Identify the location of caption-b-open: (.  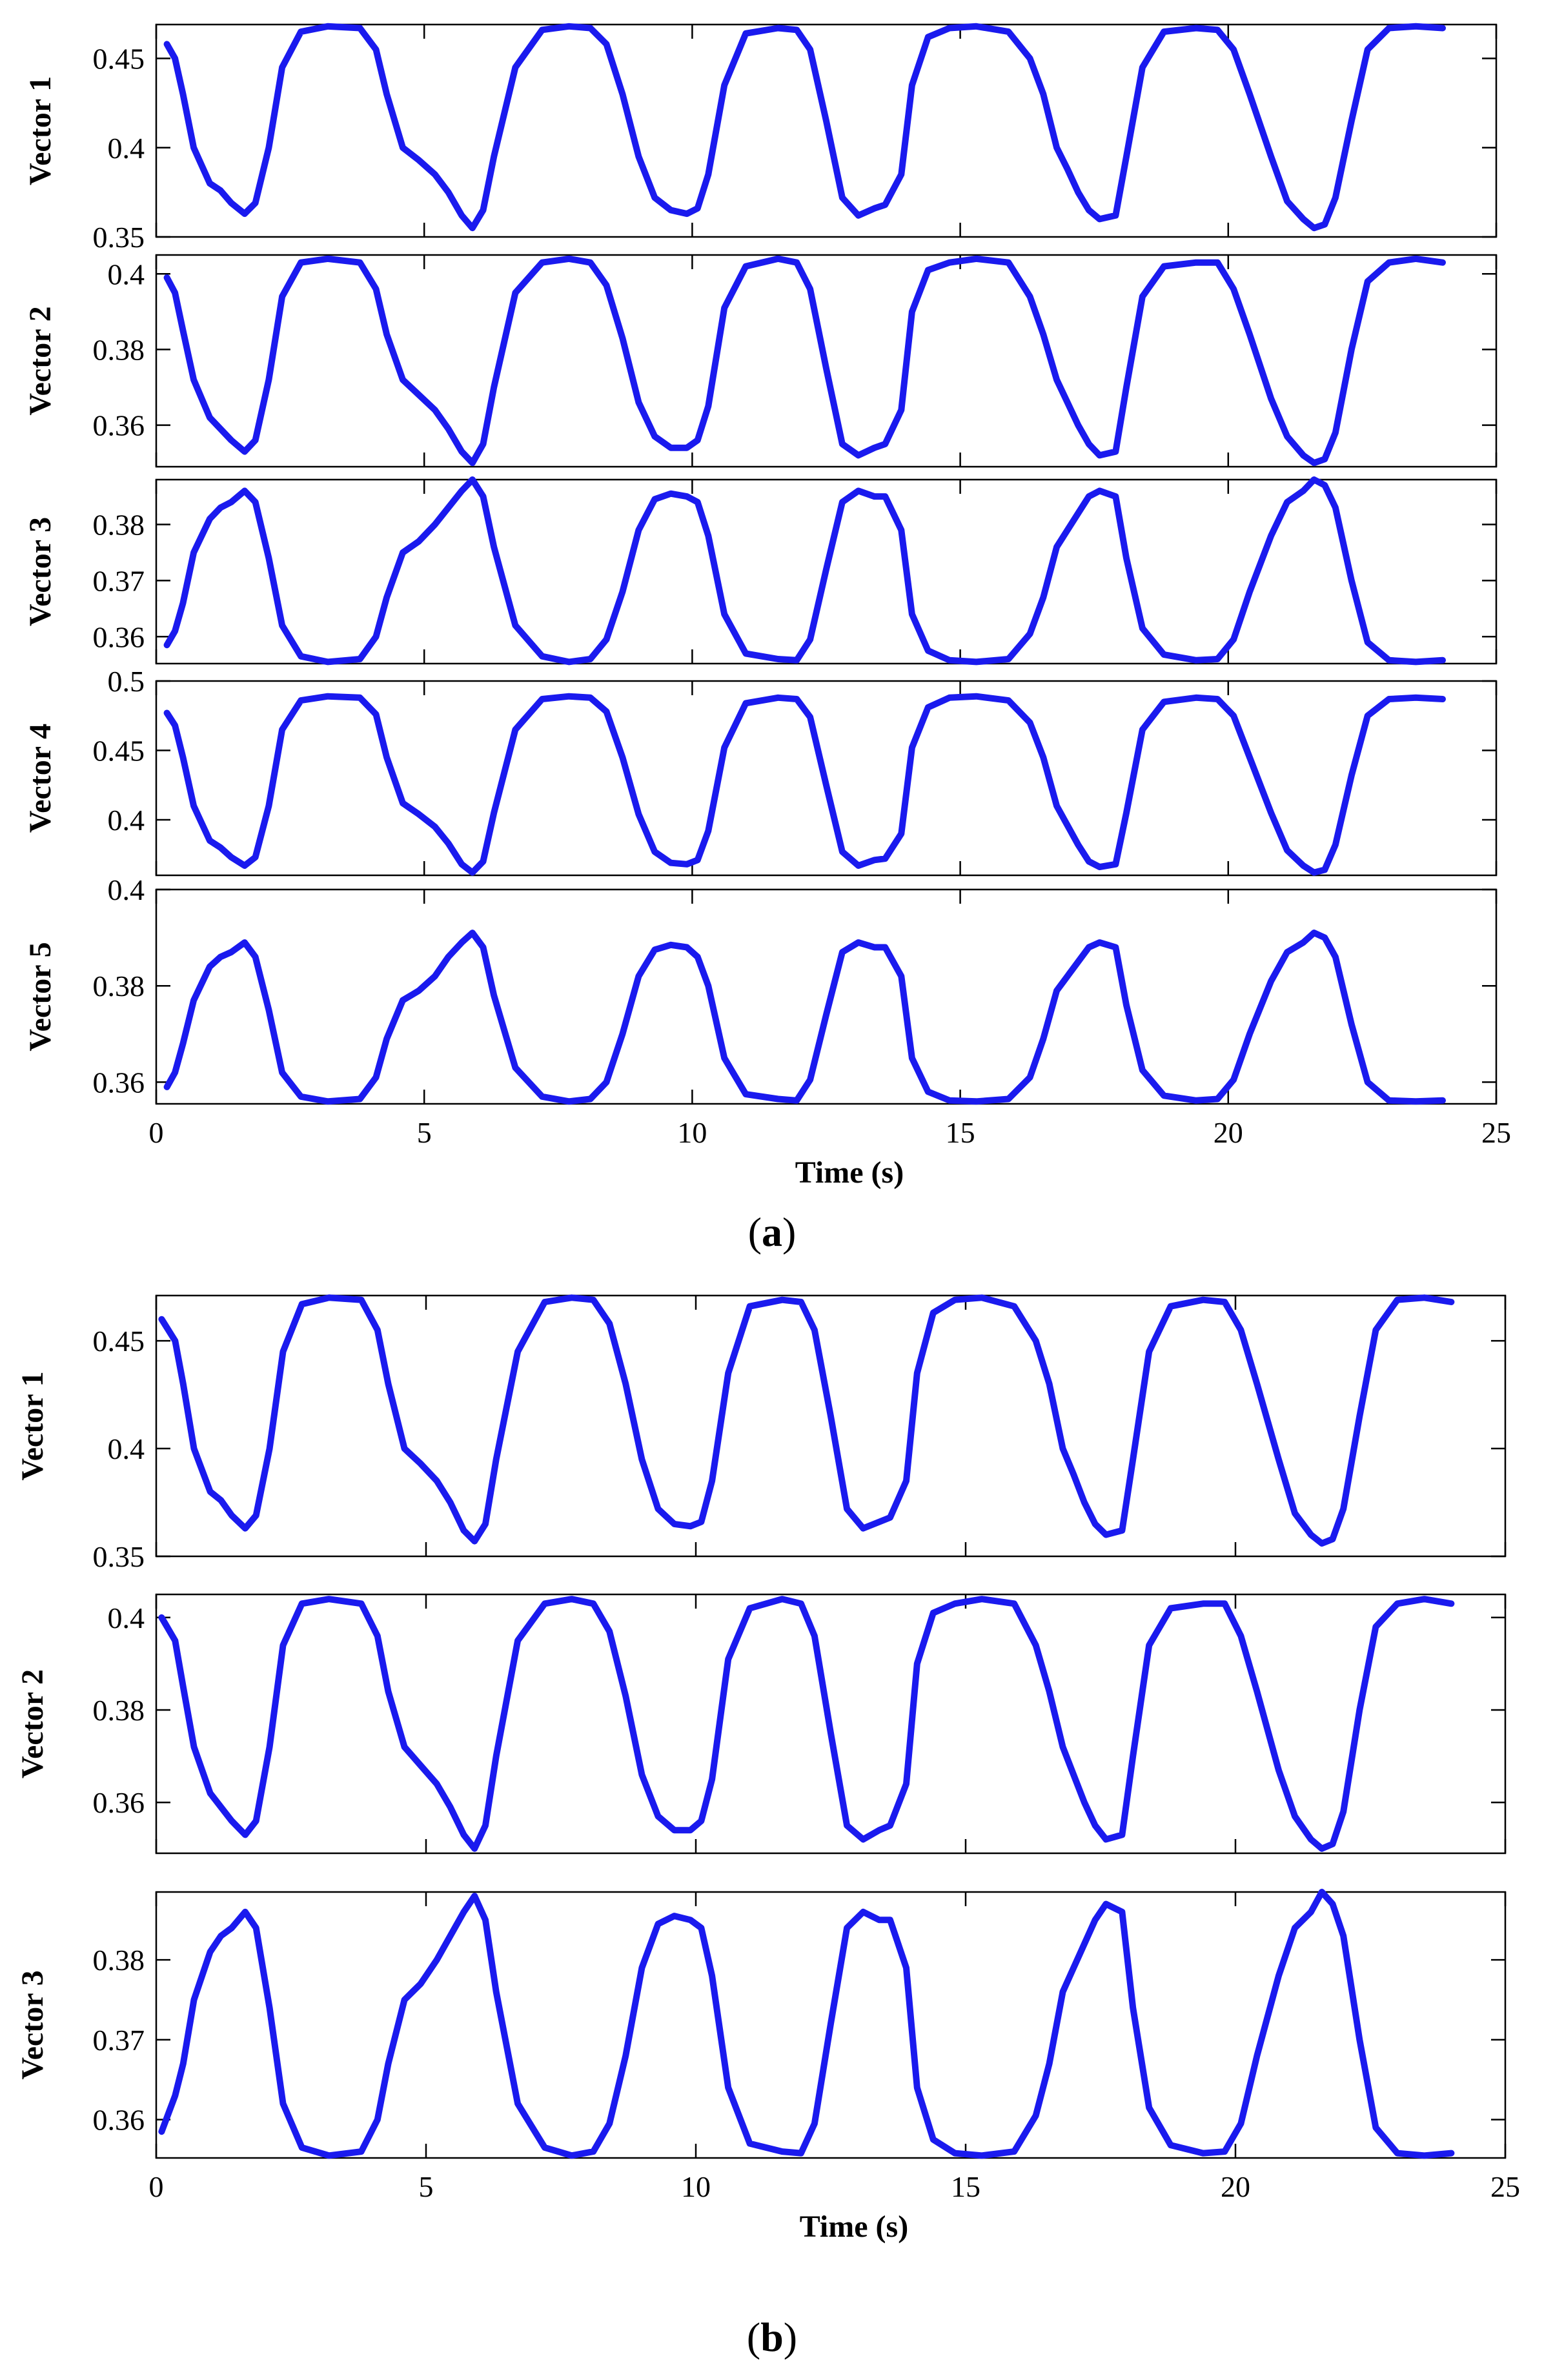
(753, 2337).